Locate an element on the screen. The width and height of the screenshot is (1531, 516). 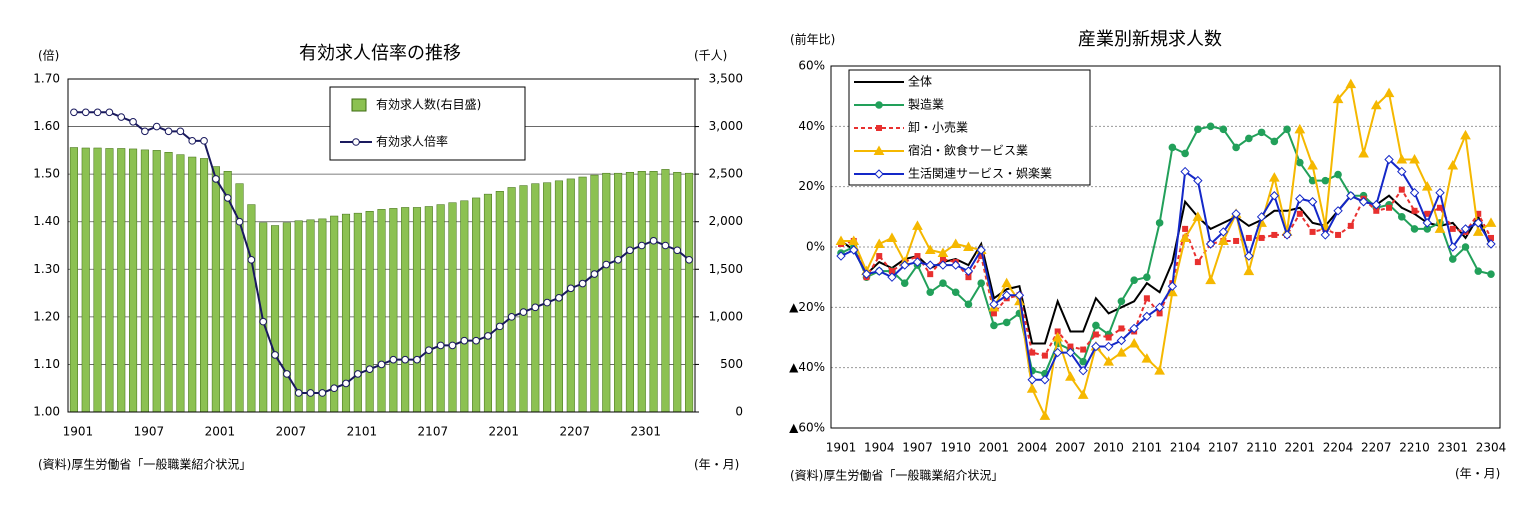
y-tick-label: 1.10 is located at coordinates (46, 364).